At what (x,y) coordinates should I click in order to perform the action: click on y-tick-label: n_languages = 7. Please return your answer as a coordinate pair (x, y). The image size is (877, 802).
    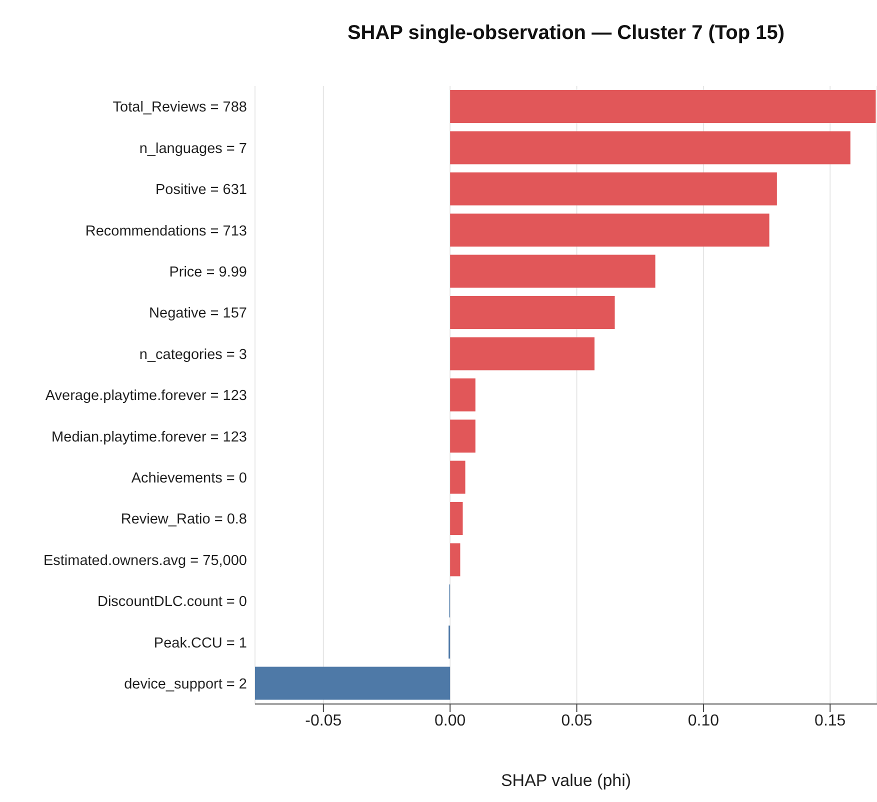
    Looking at the image, I should click on (193, 148).